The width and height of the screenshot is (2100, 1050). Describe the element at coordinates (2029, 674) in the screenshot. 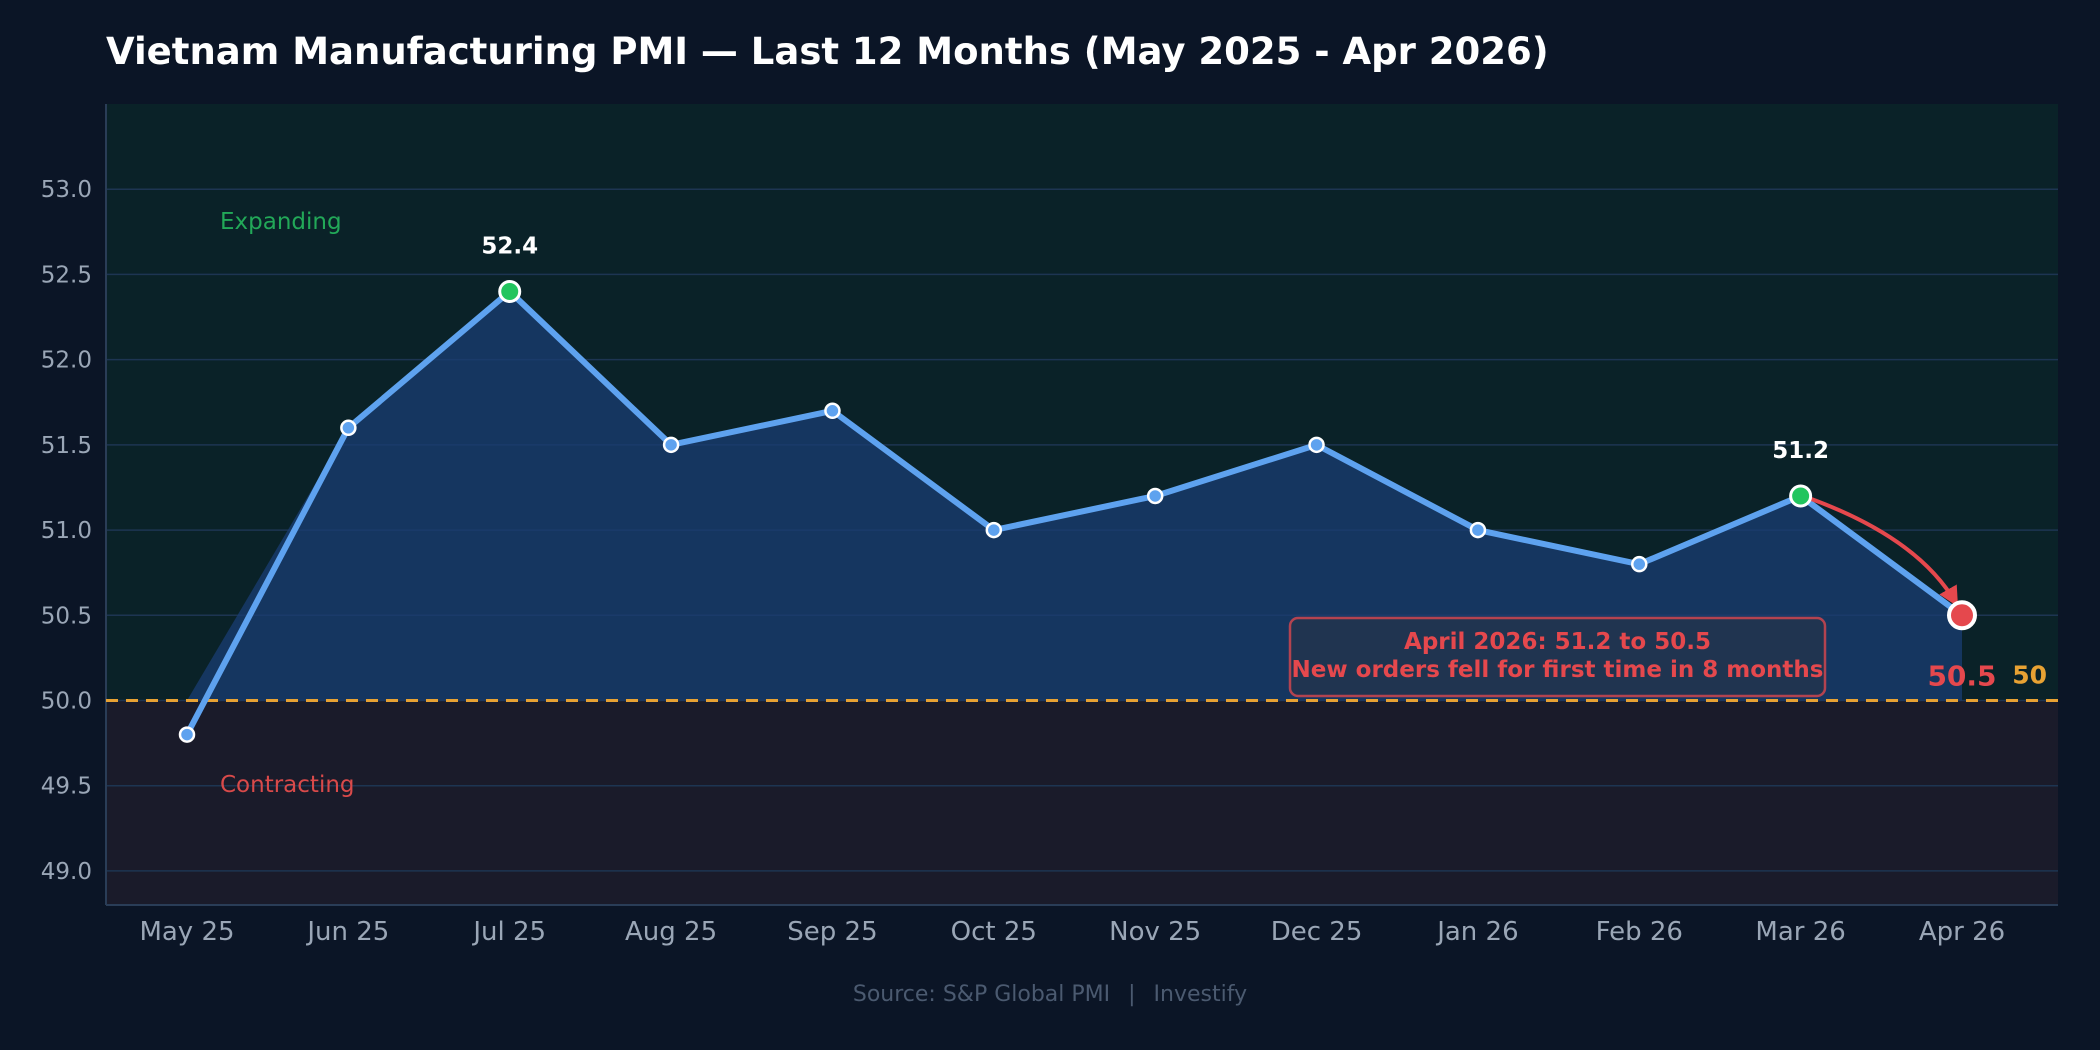

I see `threshold-label: 50` at that location.